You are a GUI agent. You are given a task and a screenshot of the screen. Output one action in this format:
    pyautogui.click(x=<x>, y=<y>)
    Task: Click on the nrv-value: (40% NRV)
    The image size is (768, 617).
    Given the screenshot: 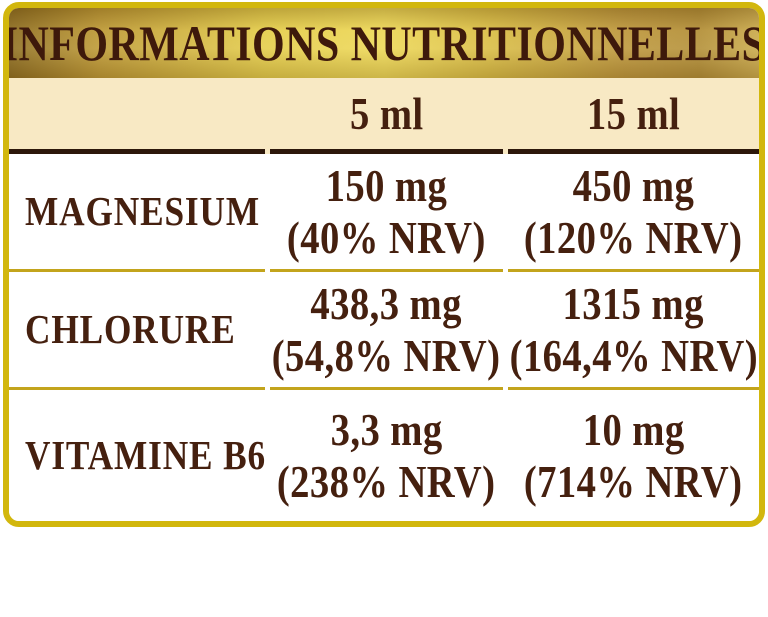 What is the action you would take?
    pyautogui.click(x=386, y=237)
    